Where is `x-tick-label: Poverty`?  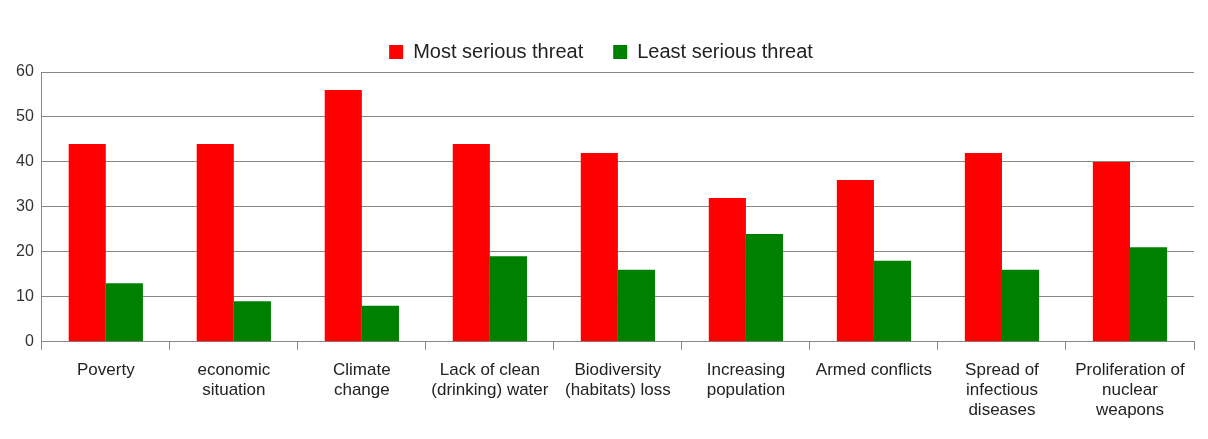
x-tick-label: Poverty is located at coordinates (106, 369).